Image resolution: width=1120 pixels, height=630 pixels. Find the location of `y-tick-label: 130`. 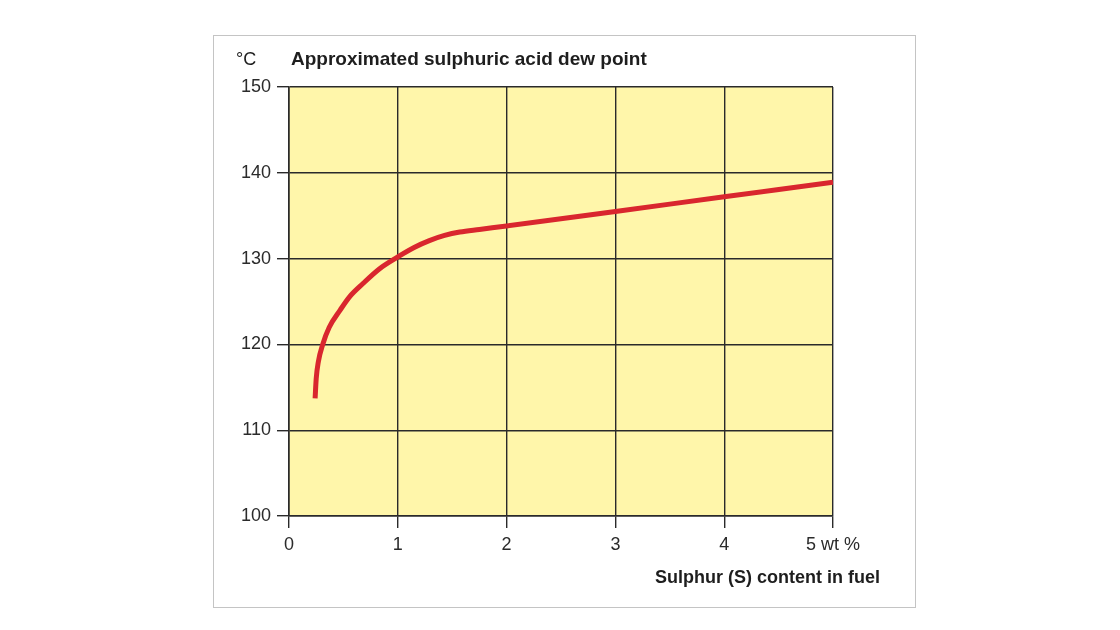

y-tick-label: 130 is located at coordinates (255, 257).